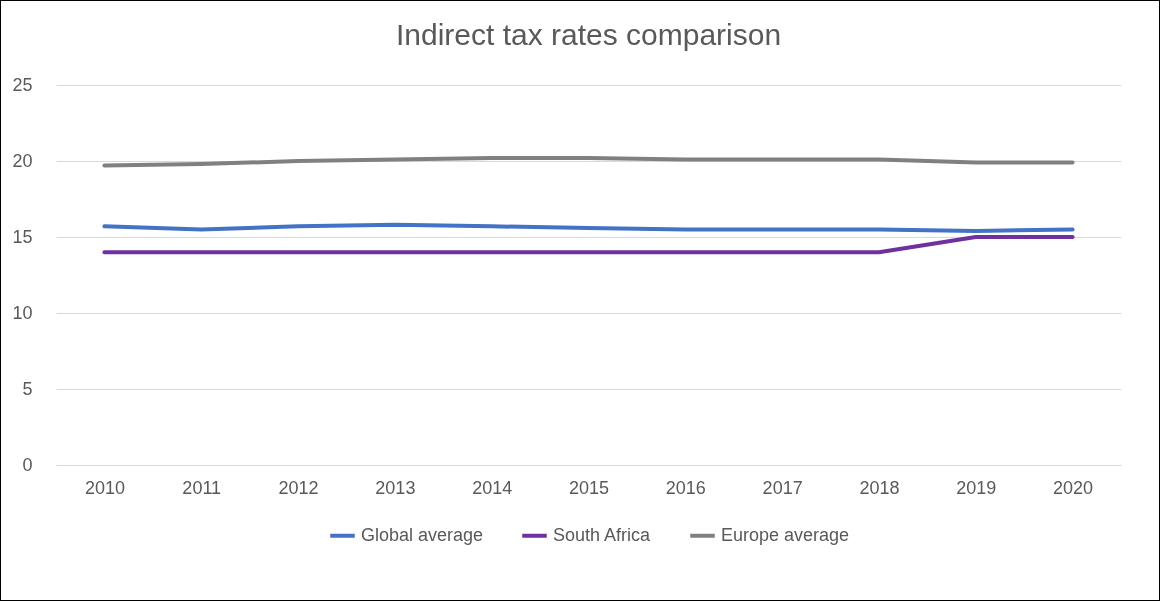 This screenshot has height=603, width=1162. Describe the element at coordinates (879, 487) in the screenshot. I see `x-tick-label: 2018` at that location.